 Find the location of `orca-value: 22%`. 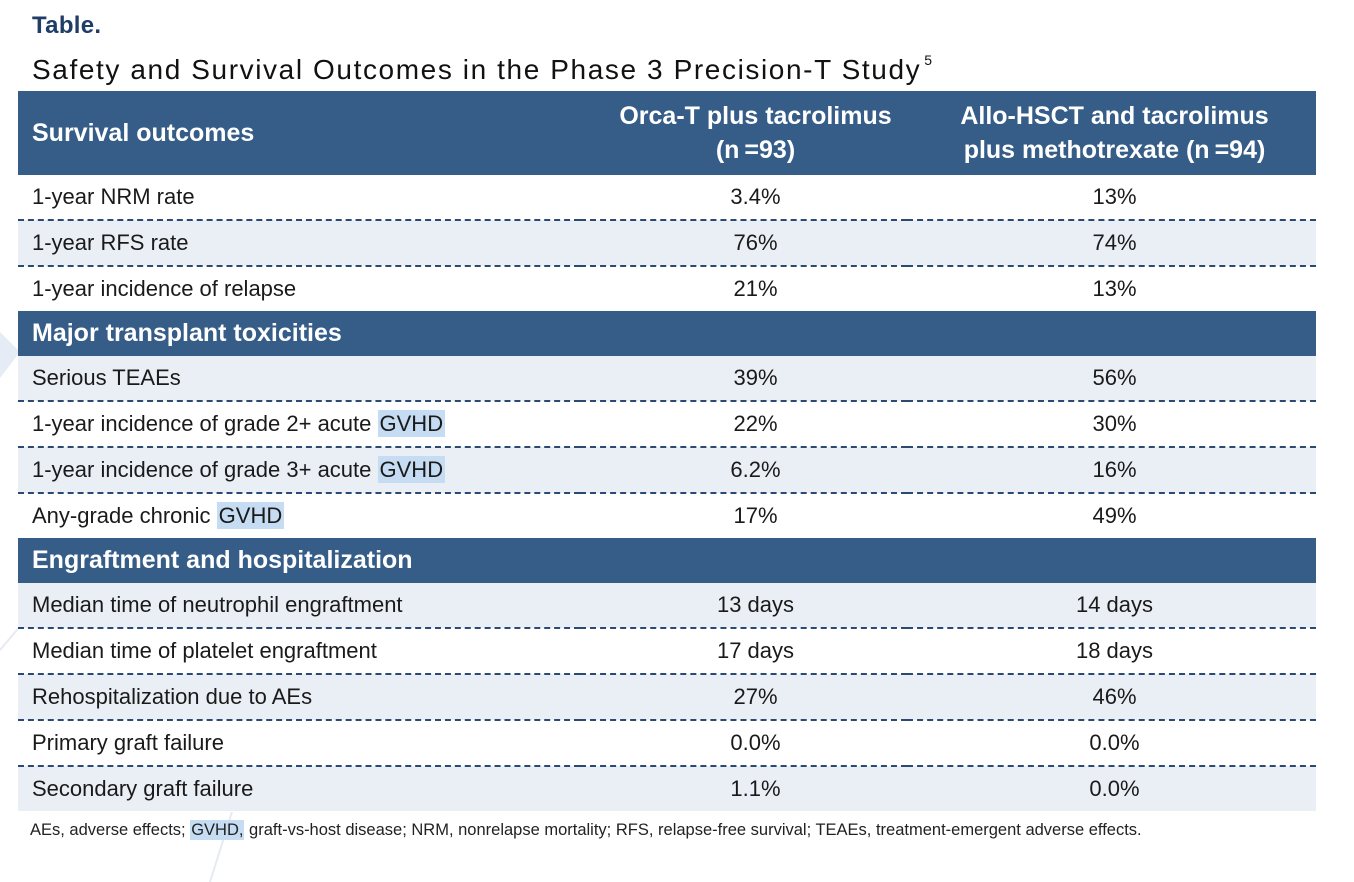

orca-value: 22% is located at coordinates (743, 424).